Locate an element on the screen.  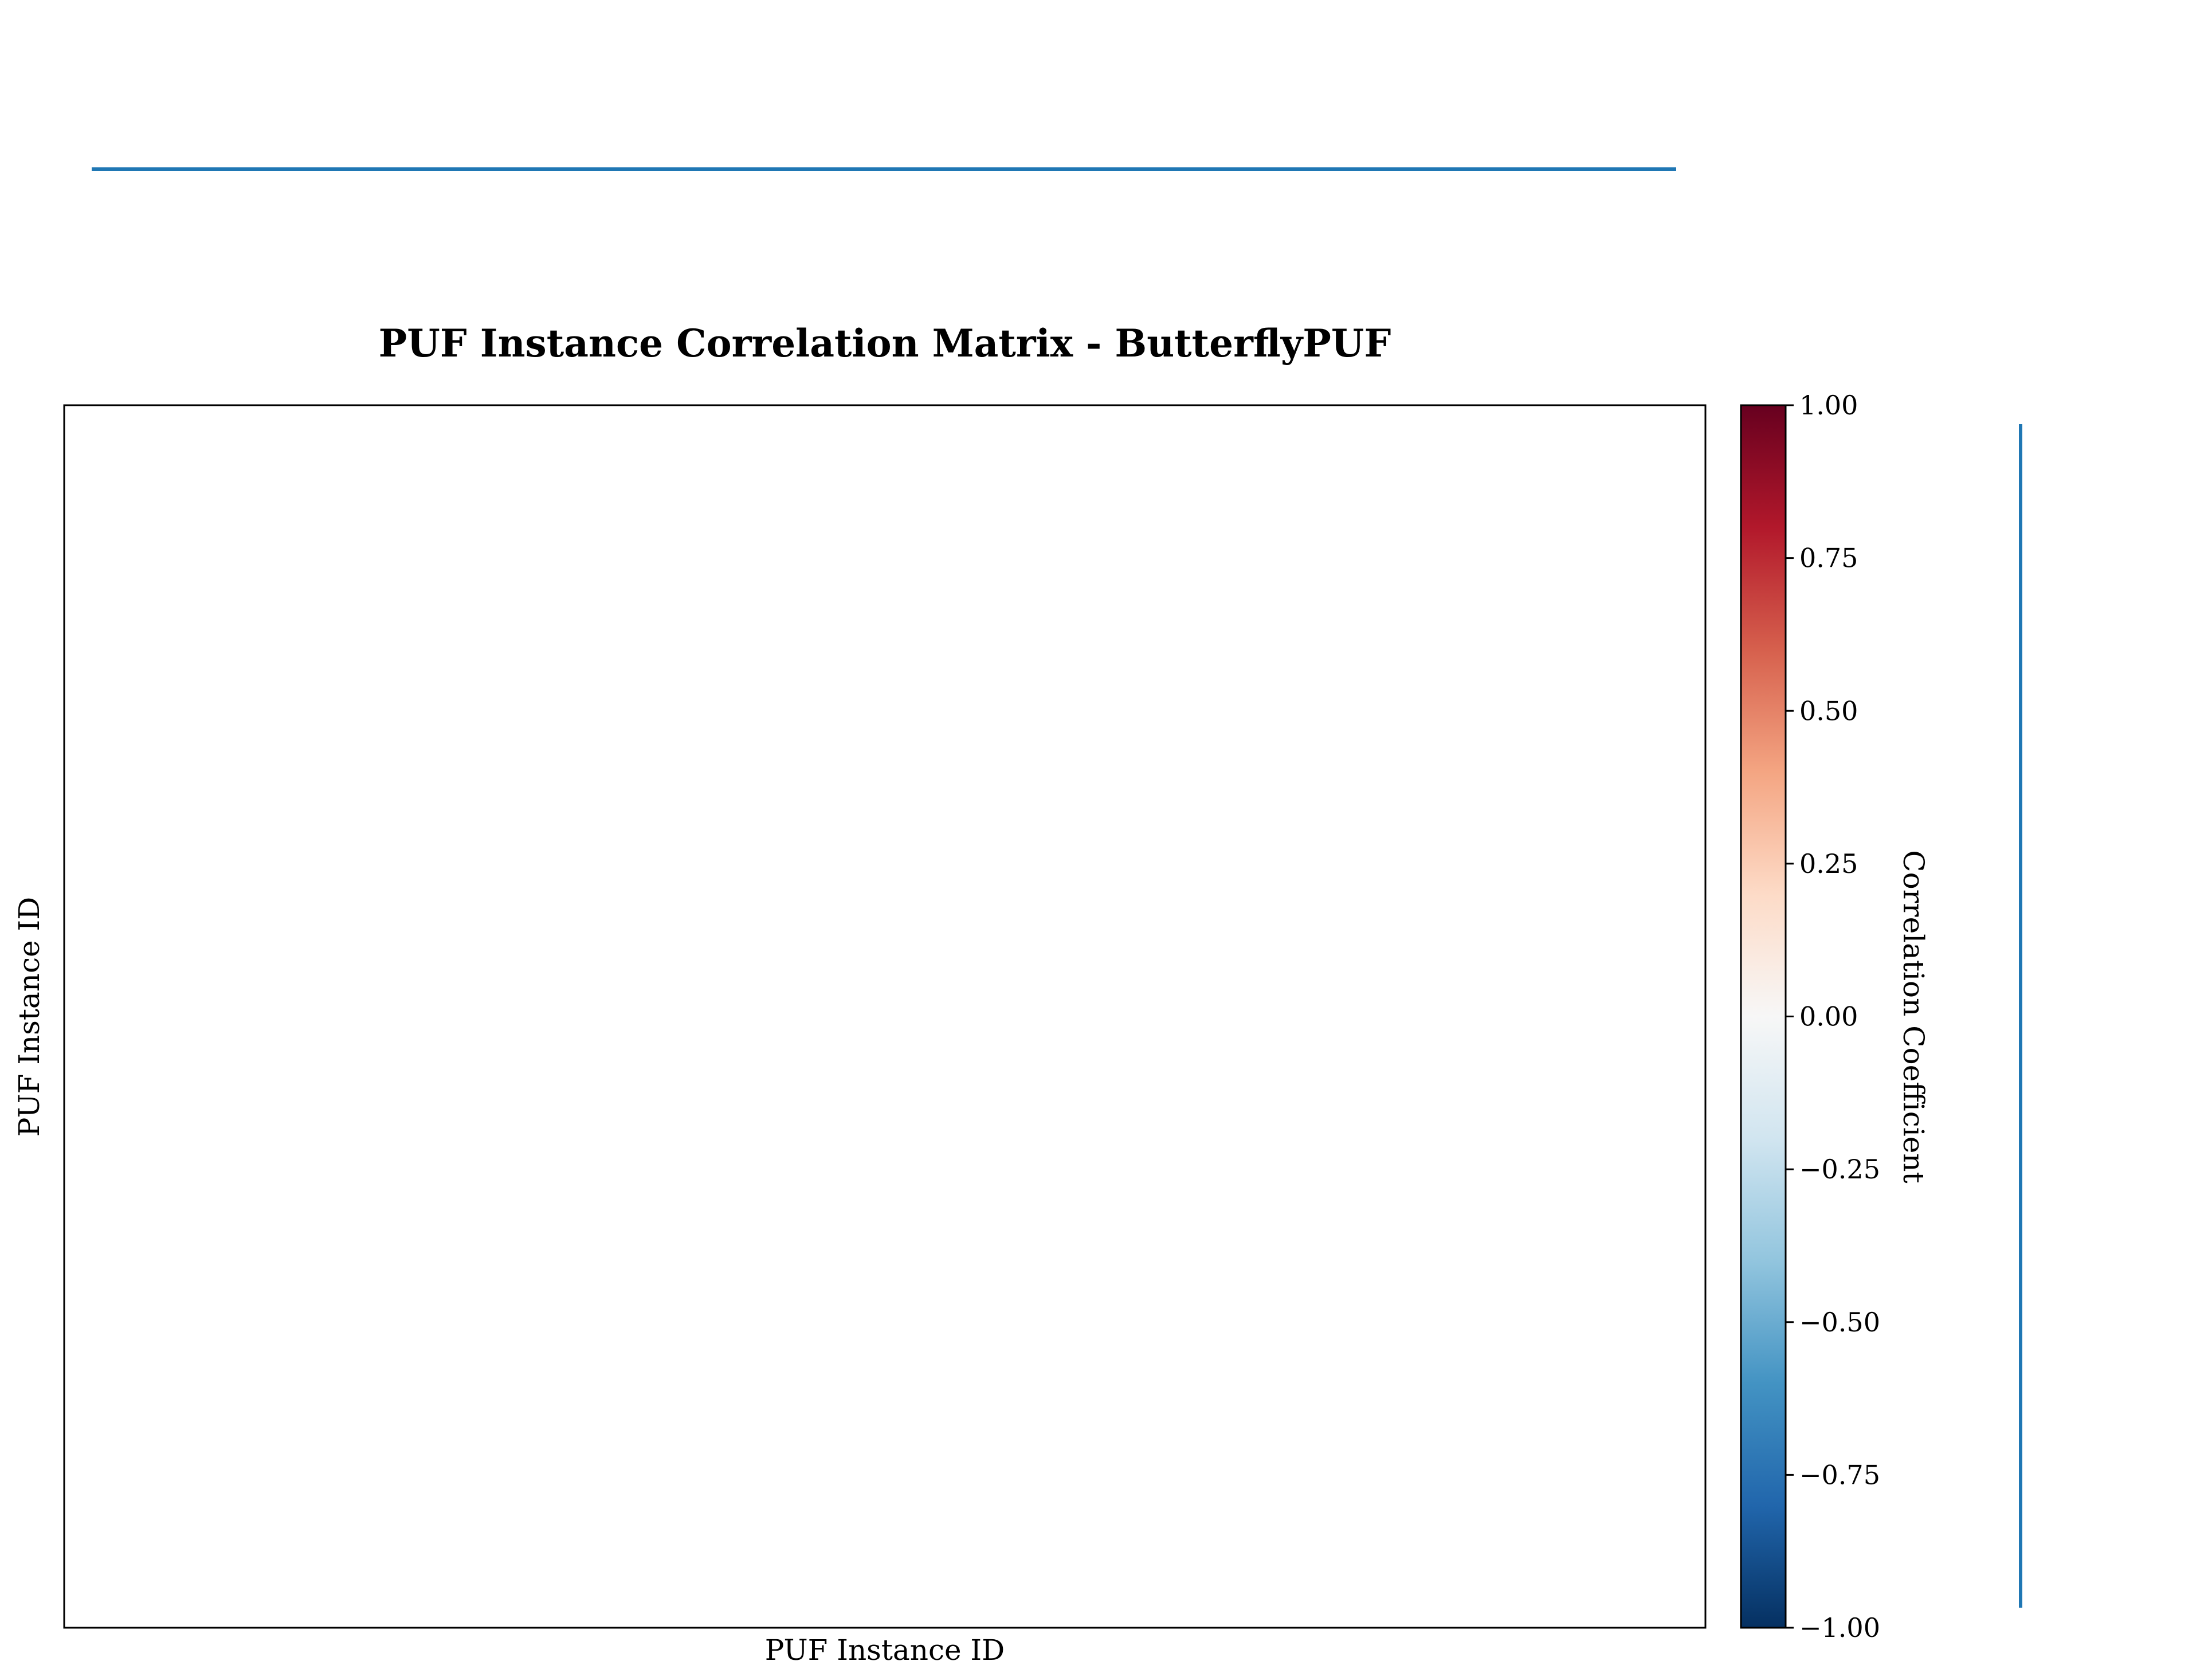
colorbar-ticks: 1.00 0.75 0.50 0.25 0.00 −0.25 −0.50 −0.75 −1.00 is located at coordinates (1833, 1016).